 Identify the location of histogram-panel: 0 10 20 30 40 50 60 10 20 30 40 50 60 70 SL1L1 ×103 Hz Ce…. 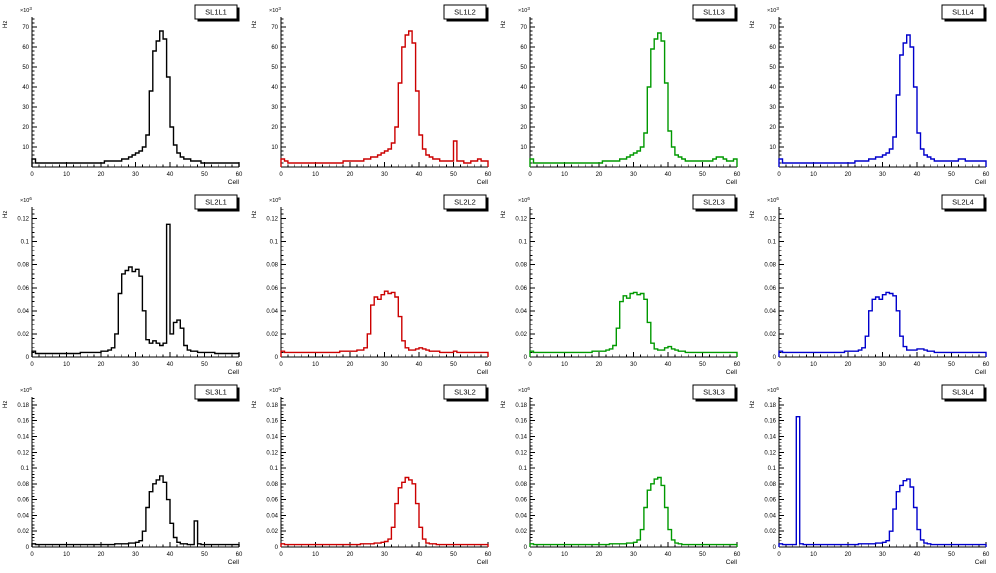
(124, 96).